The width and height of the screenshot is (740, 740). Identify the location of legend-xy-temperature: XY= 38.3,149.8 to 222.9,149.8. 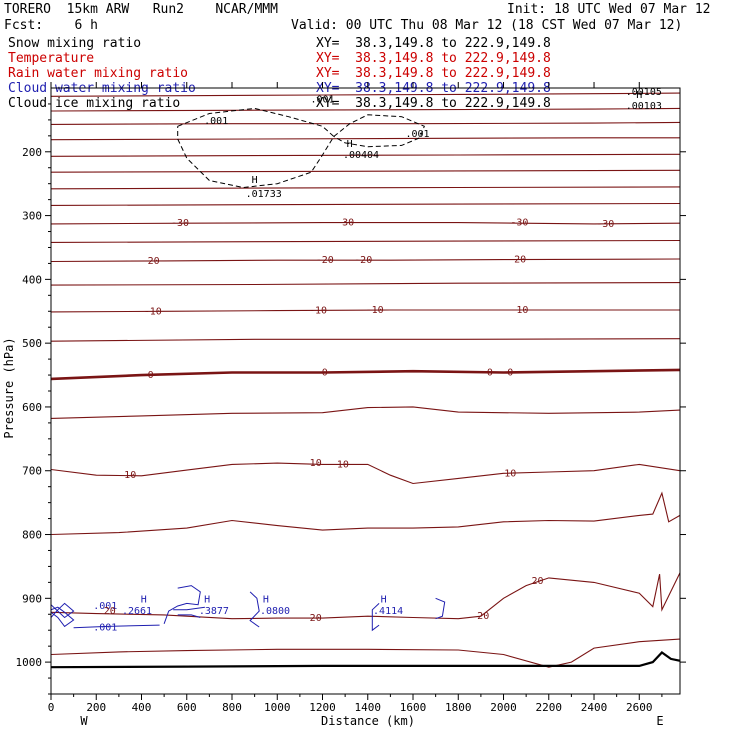
(433, 58).